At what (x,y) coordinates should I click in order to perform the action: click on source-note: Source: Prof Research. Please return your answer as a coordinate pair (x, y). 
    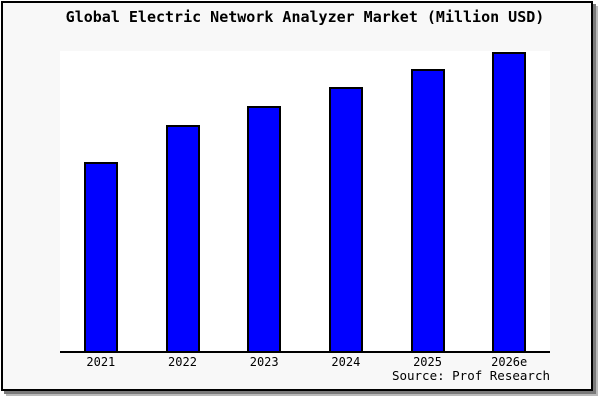
    Looking at the image, I should click on (470, 375).